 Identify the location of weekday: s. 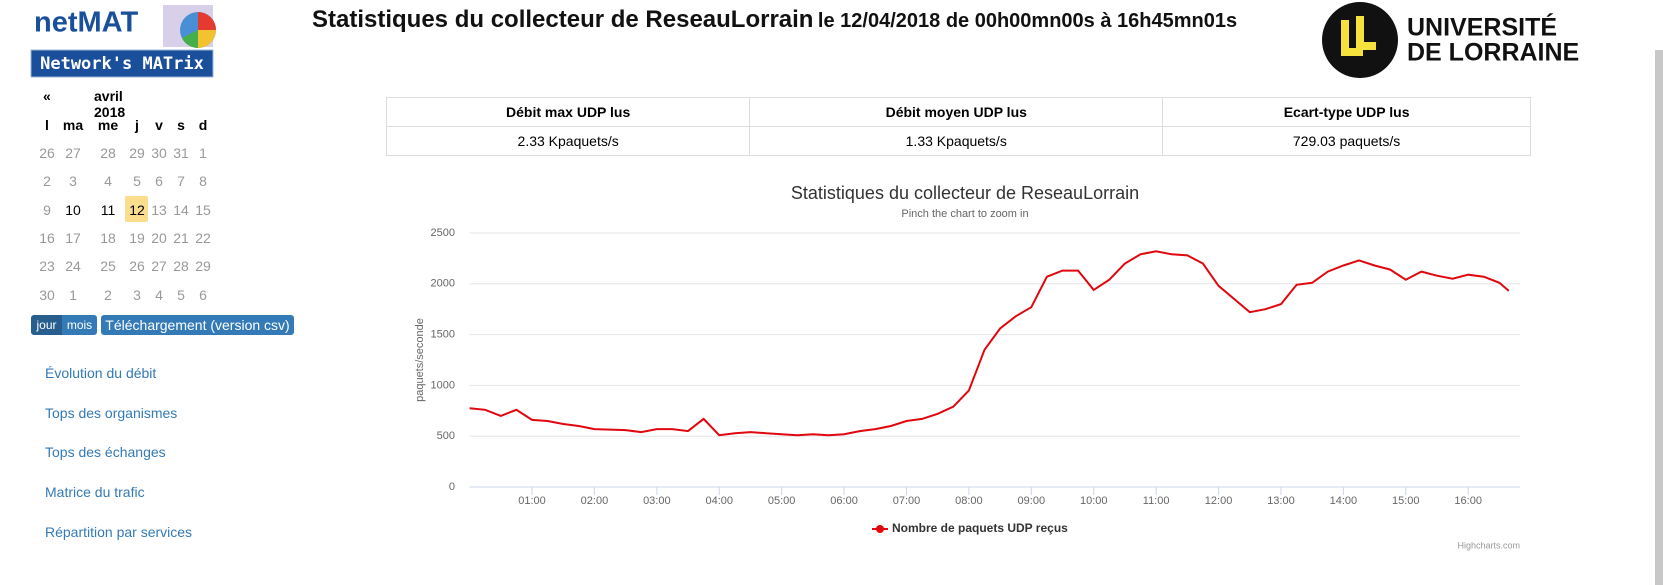
(181, 125).